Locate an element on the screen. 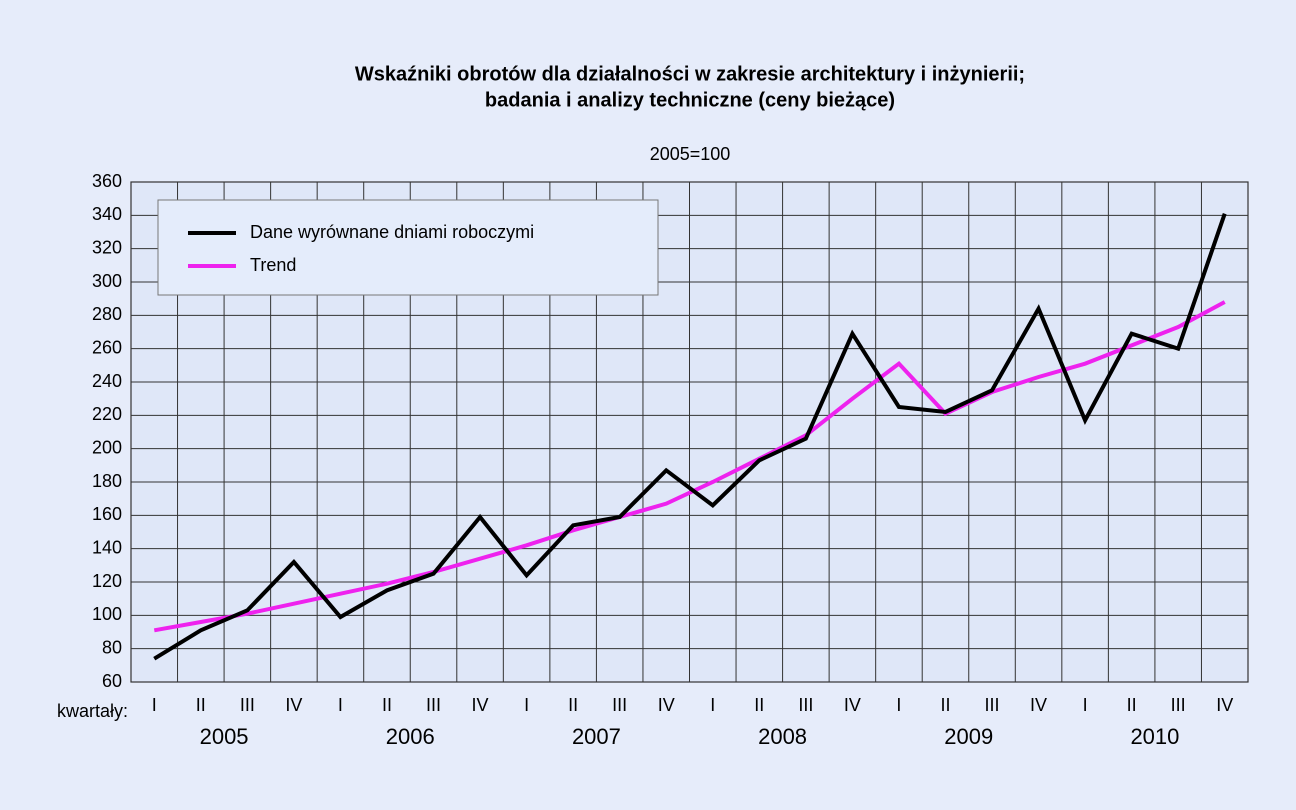  year-label: 2010 is located at coordinates (1154, 736).